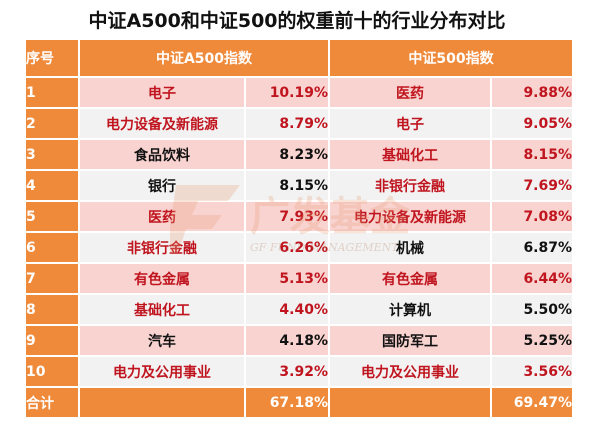 The width and height of the screenshot is (594, 428). I want to click on a500-weight: 5.13%, so click(288, 279).